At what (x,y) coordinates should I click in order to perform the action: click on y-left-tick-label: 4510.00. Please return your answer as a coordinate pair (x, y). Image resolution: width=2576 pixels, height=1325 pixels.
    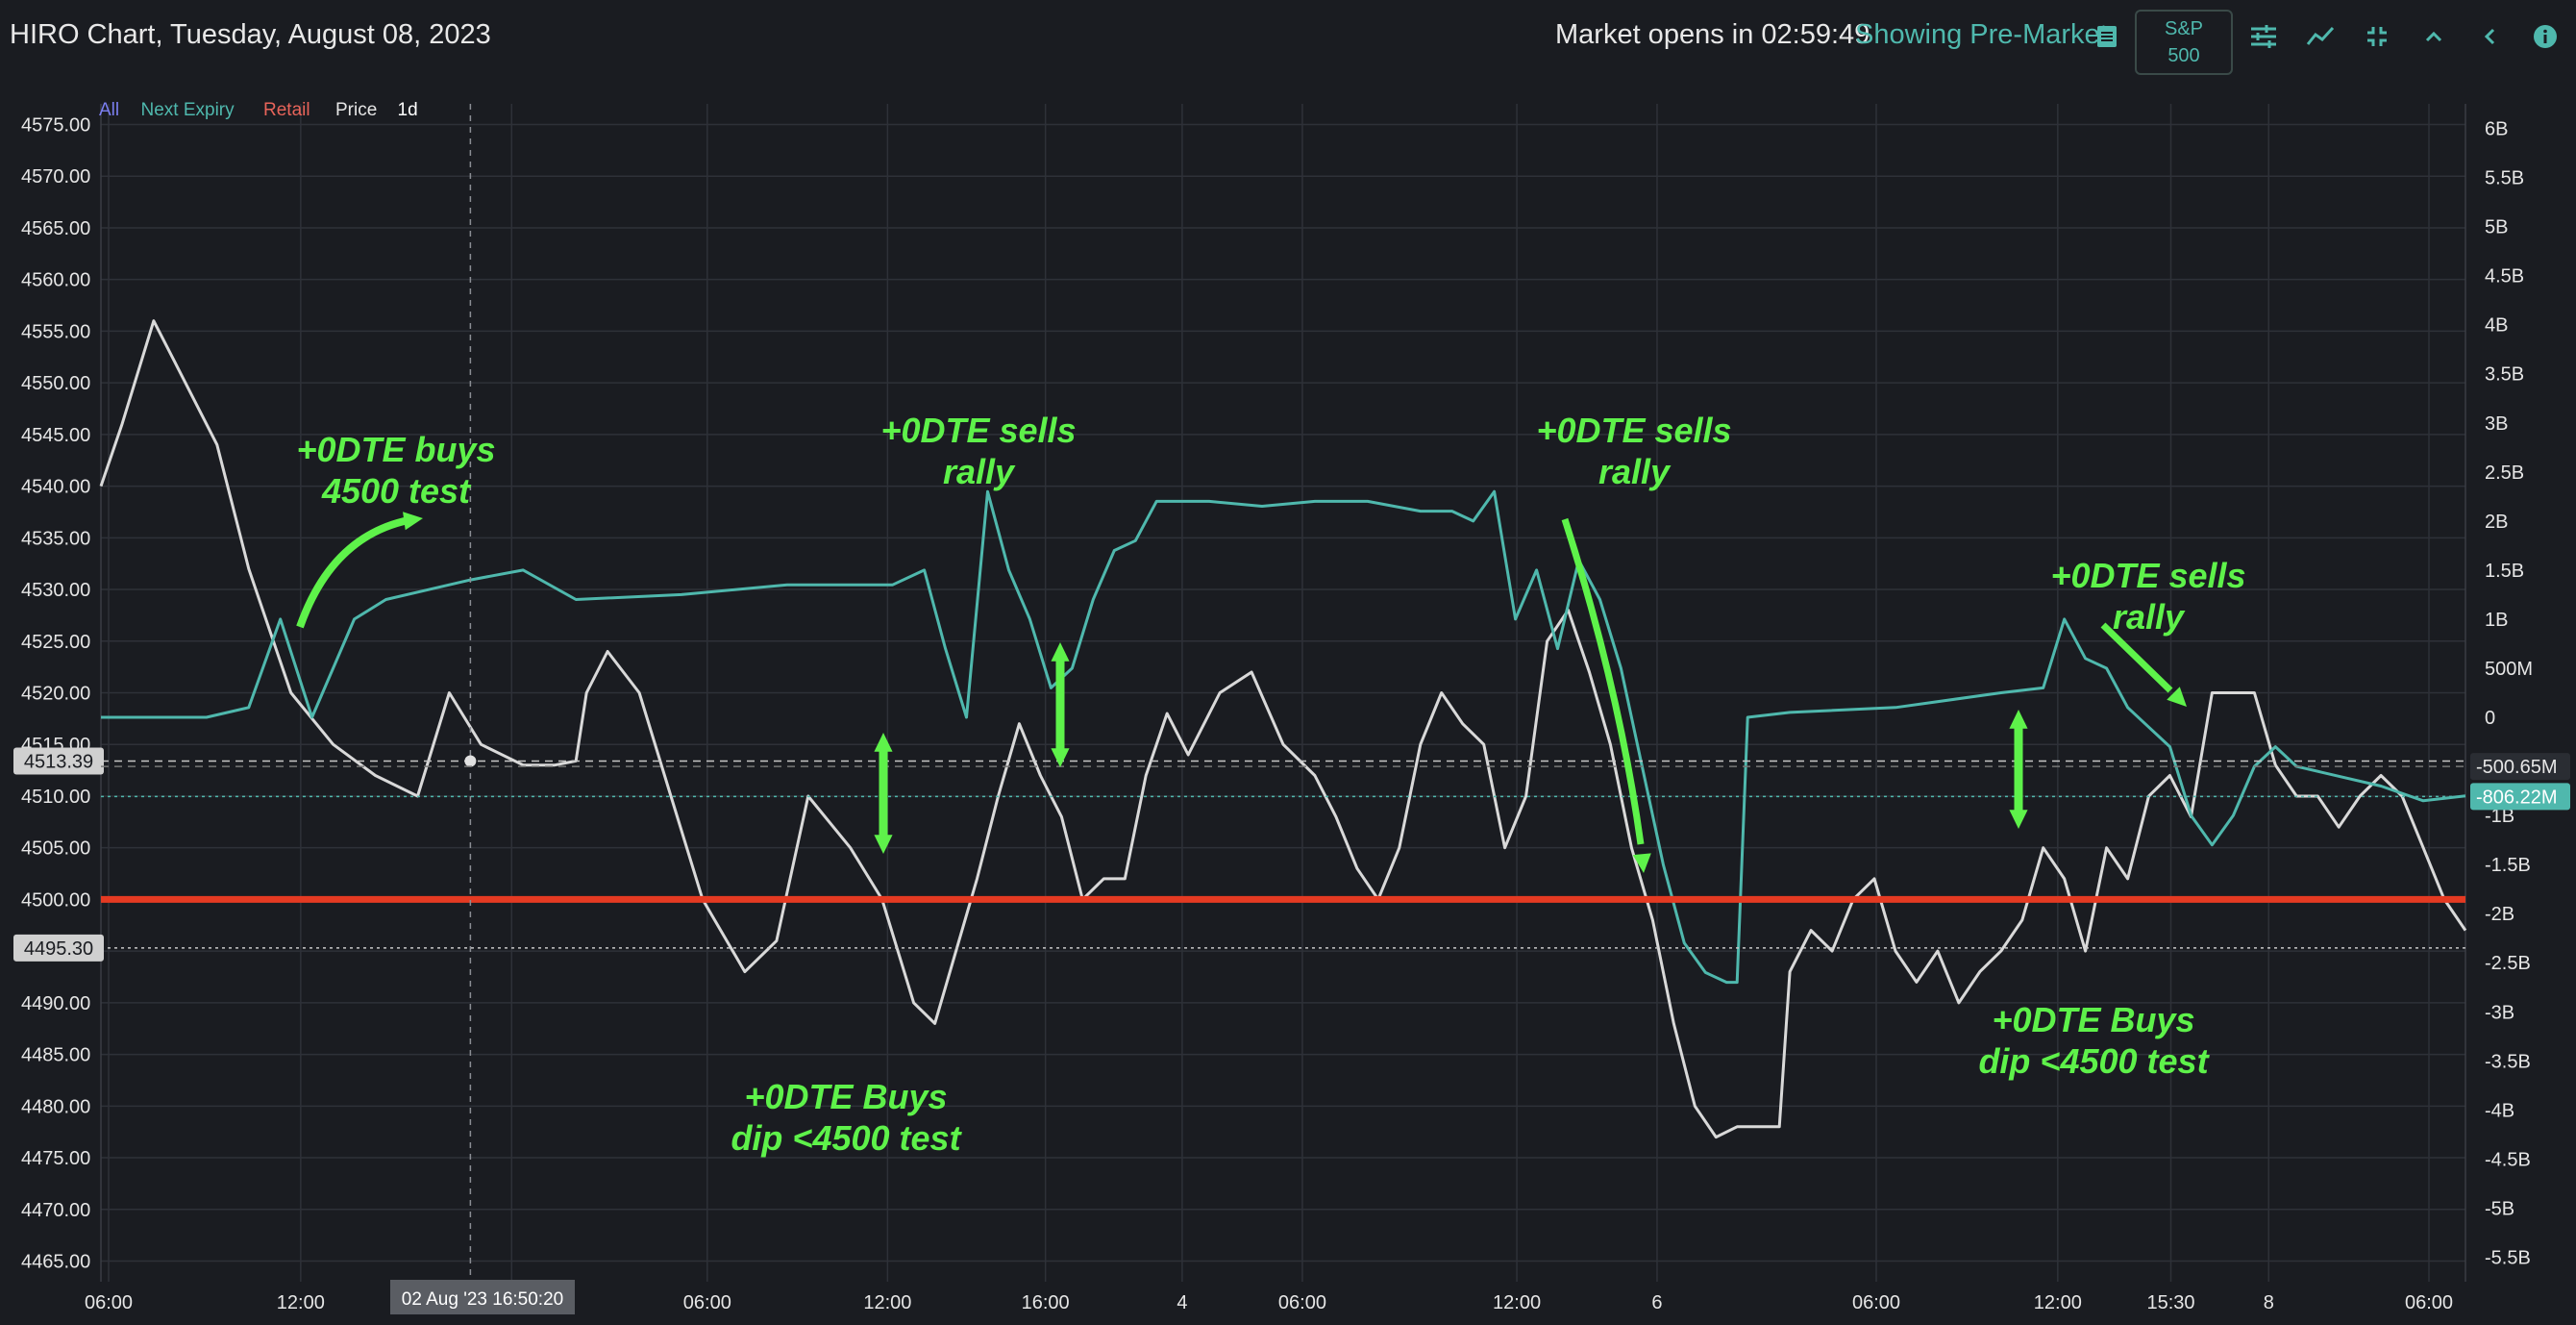
    Looking at the image, I should click on (56, 797).